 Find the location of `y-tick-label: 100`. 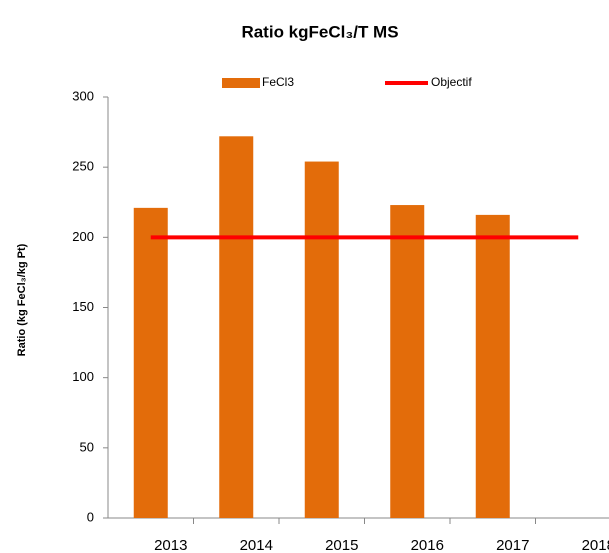

y-tick-label: 100 is located at coordinates (83, 376).